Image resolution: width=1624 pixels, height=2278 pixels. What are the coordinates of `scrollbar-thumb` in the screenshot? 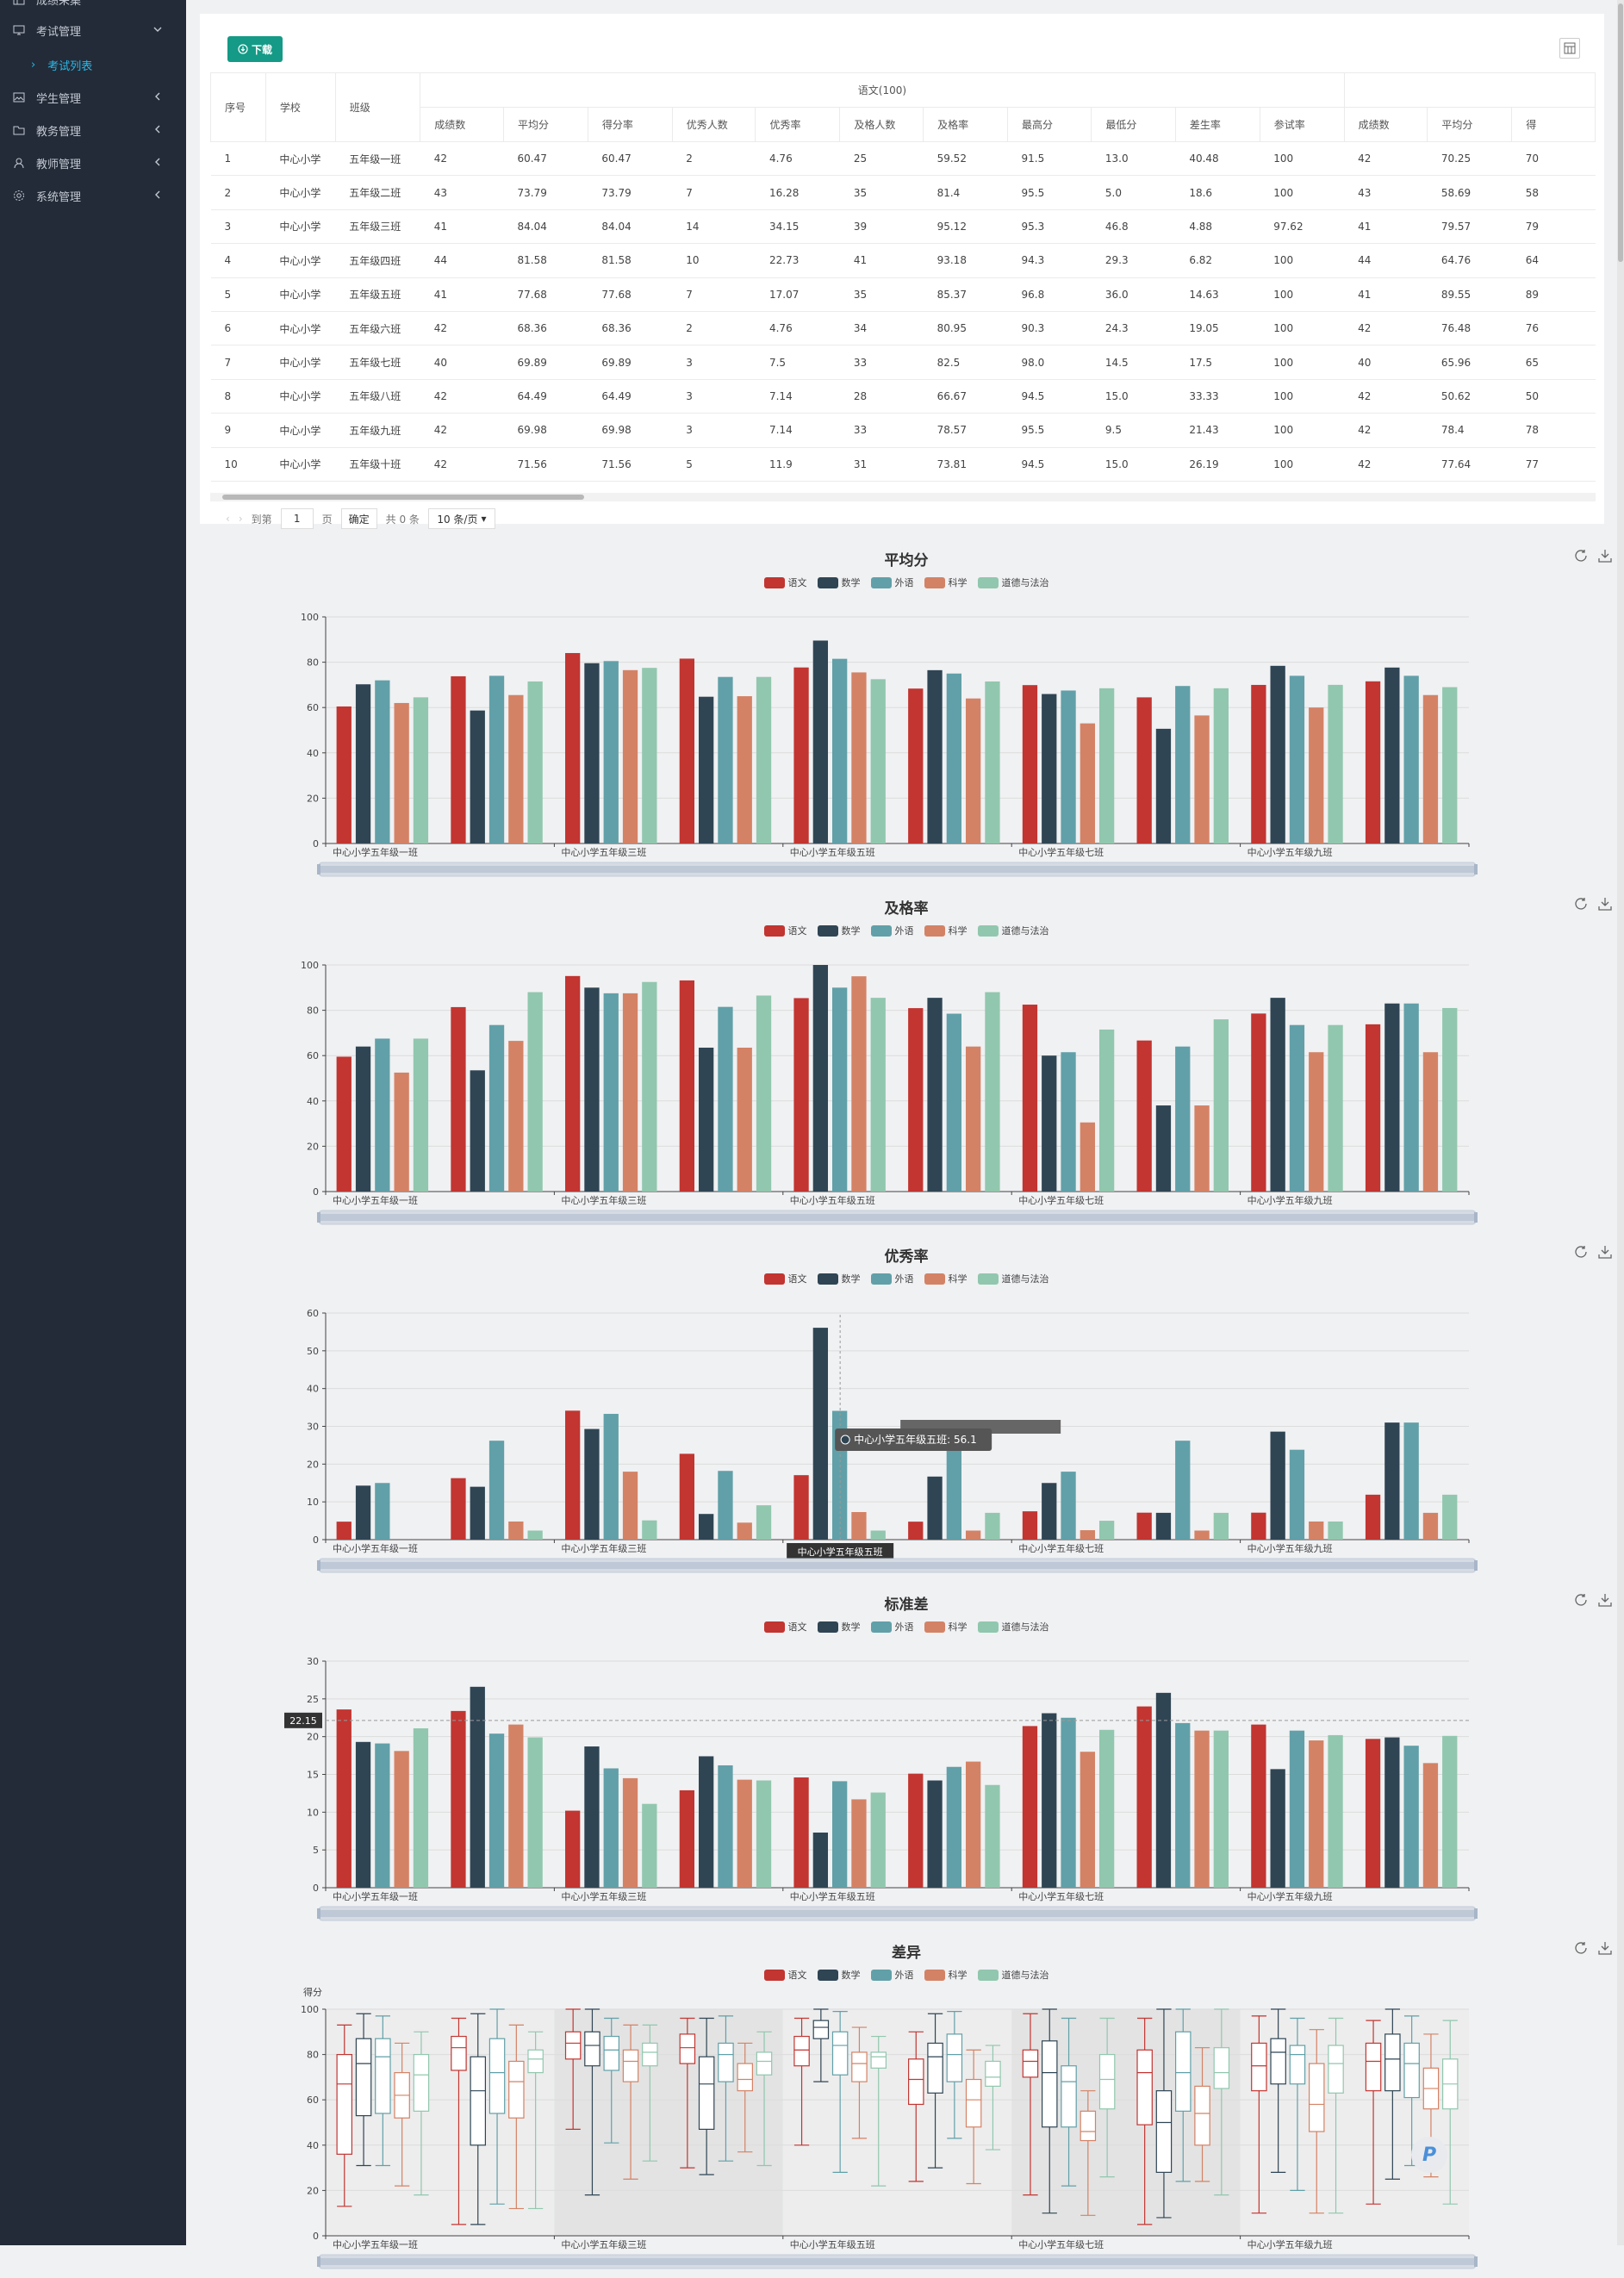 It's located at (403, 498).